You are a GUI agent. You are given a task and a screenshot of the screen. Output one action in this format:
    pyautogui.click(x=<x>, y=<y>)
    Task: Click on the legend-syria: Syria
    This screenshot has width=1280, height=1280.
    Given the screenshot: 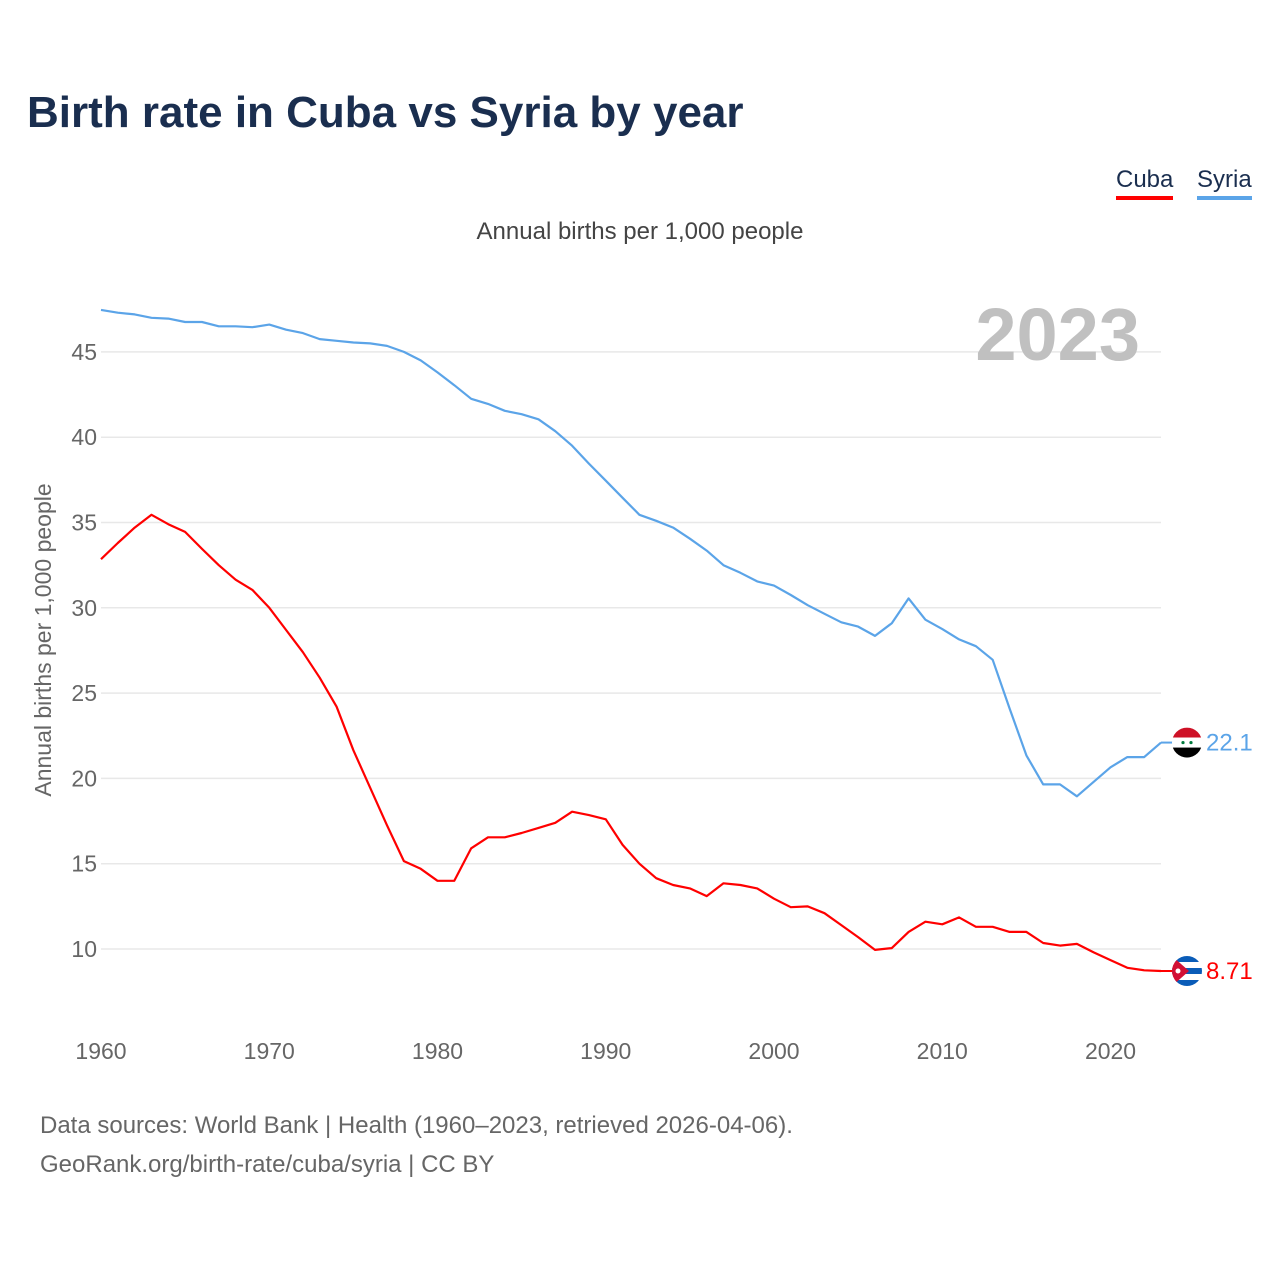 What is the action you would take?
    pyautogui.click(x=1224, y=183)
    